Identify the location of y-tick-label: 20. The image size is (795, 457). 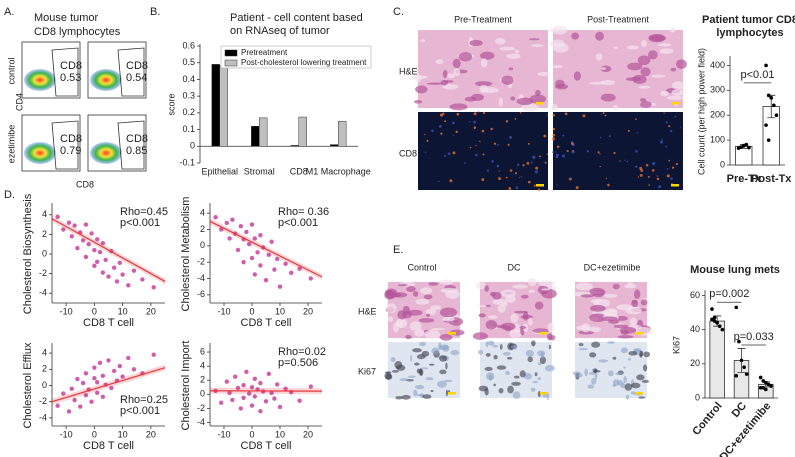
(695, 363).